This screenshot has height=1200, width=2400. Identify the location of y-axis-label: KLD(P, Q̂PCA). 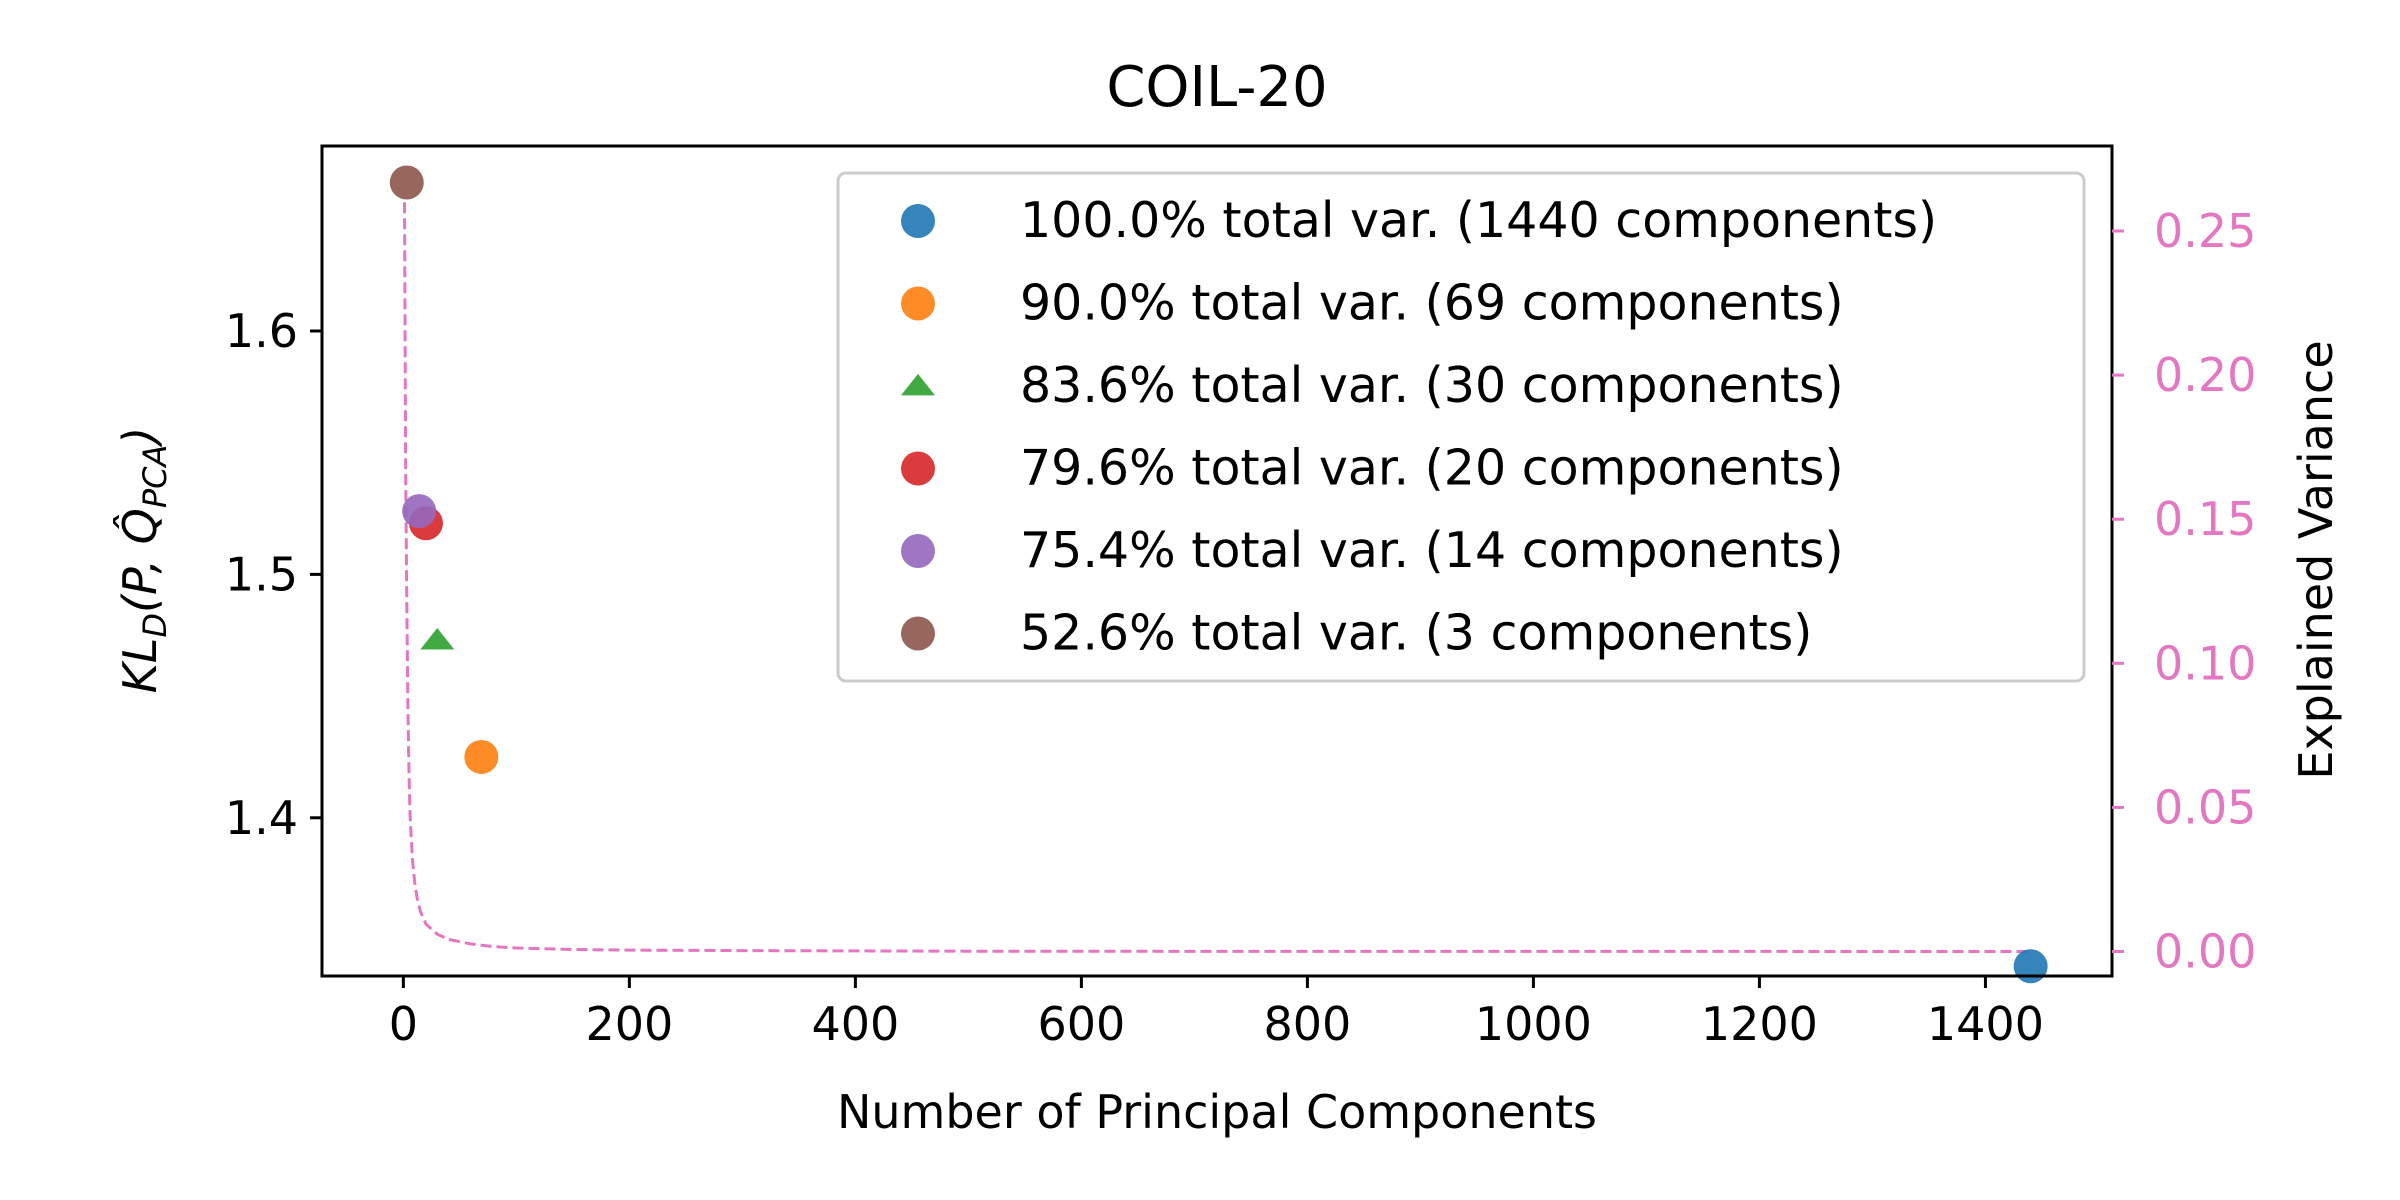
(143, 560).